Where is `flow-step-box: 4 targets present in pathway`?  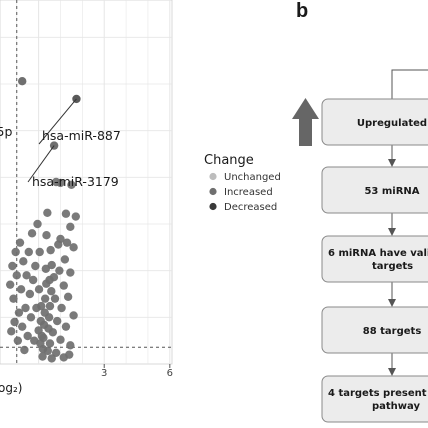 flow-step-box: 4 targets present in pathway is located at coordinates (374, 399).